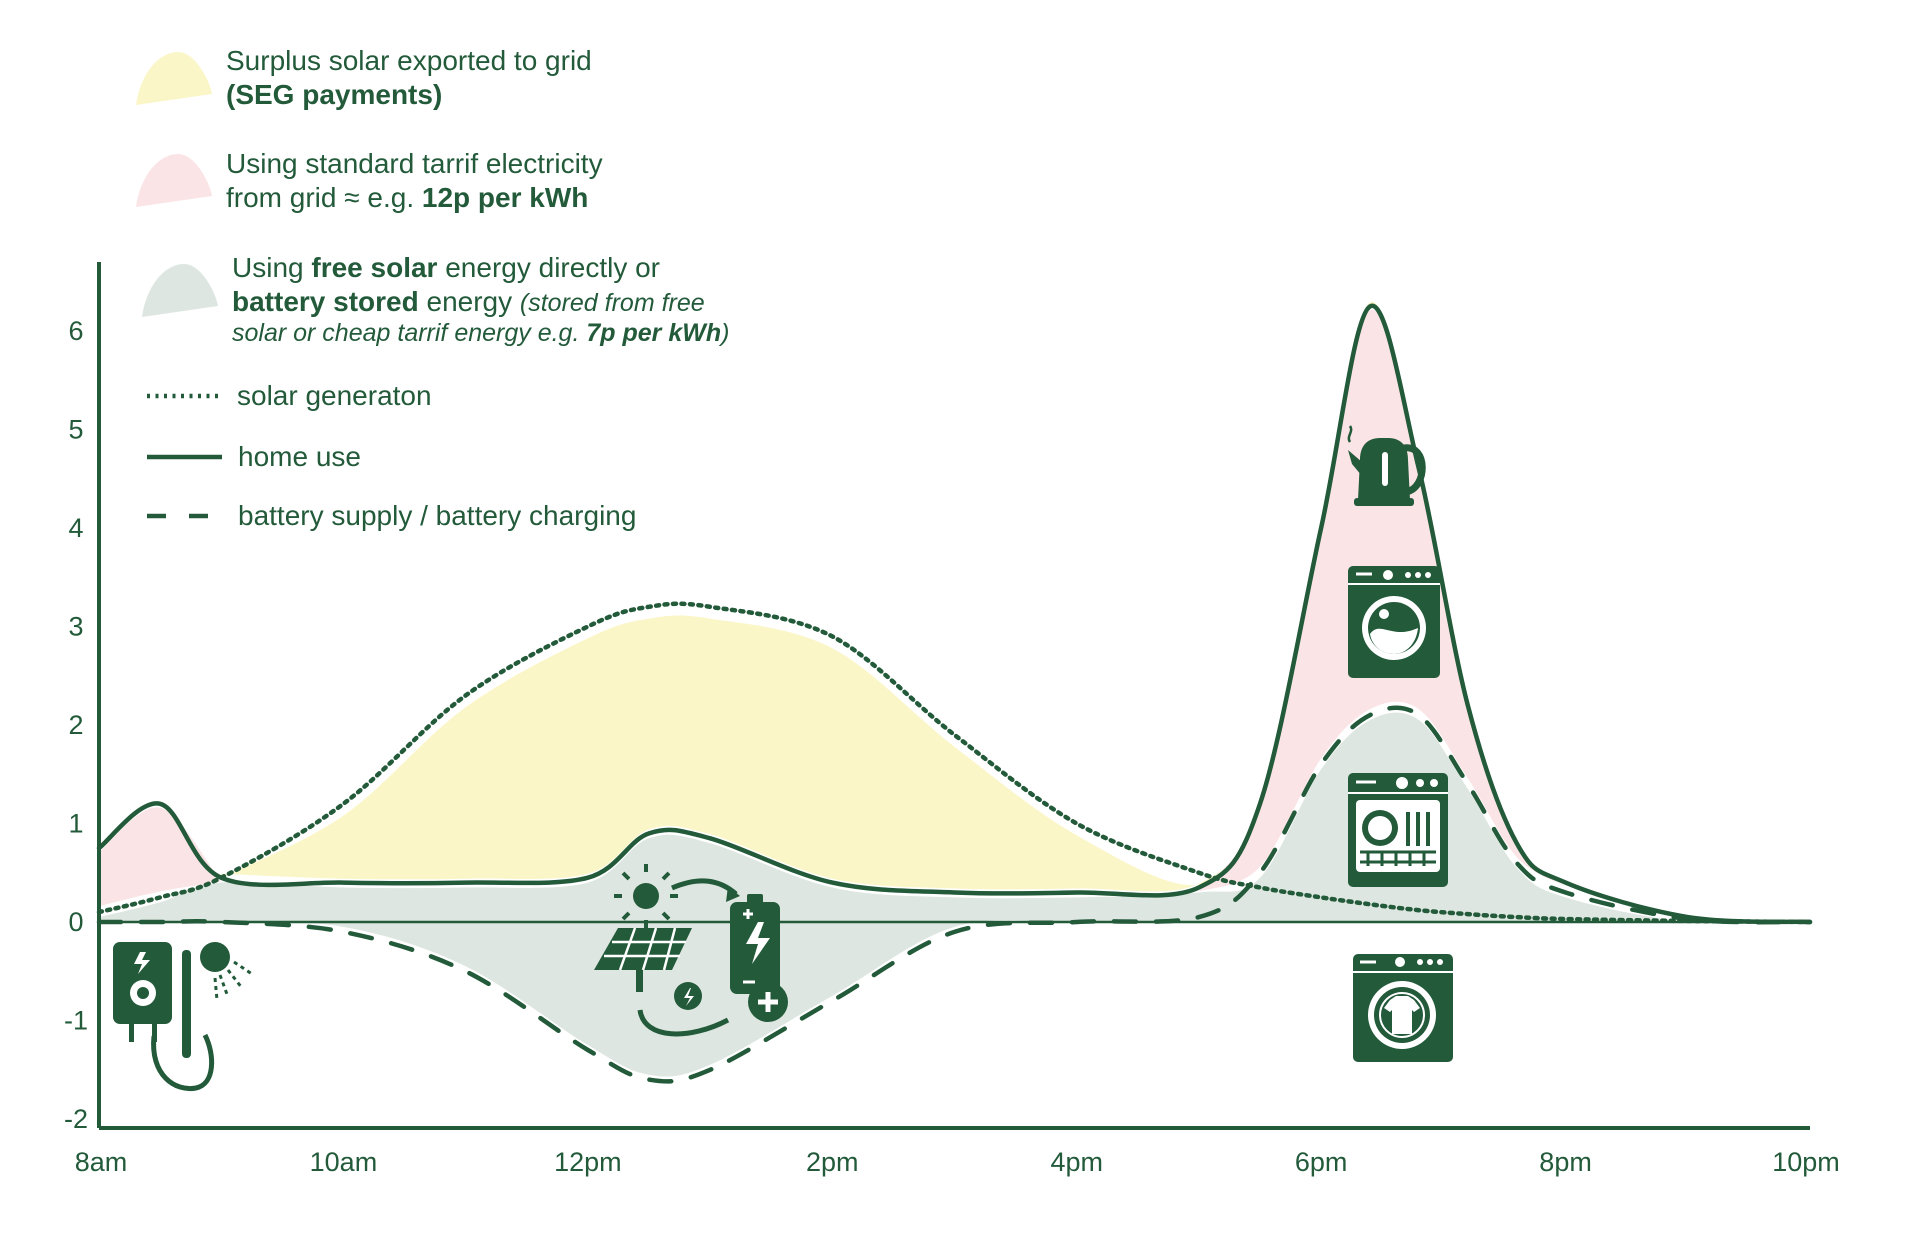  What do you see at coordinates (76, 1119) in the screenshot?
I see `y-tick-label: -2` at bounding box center [76, 1119].